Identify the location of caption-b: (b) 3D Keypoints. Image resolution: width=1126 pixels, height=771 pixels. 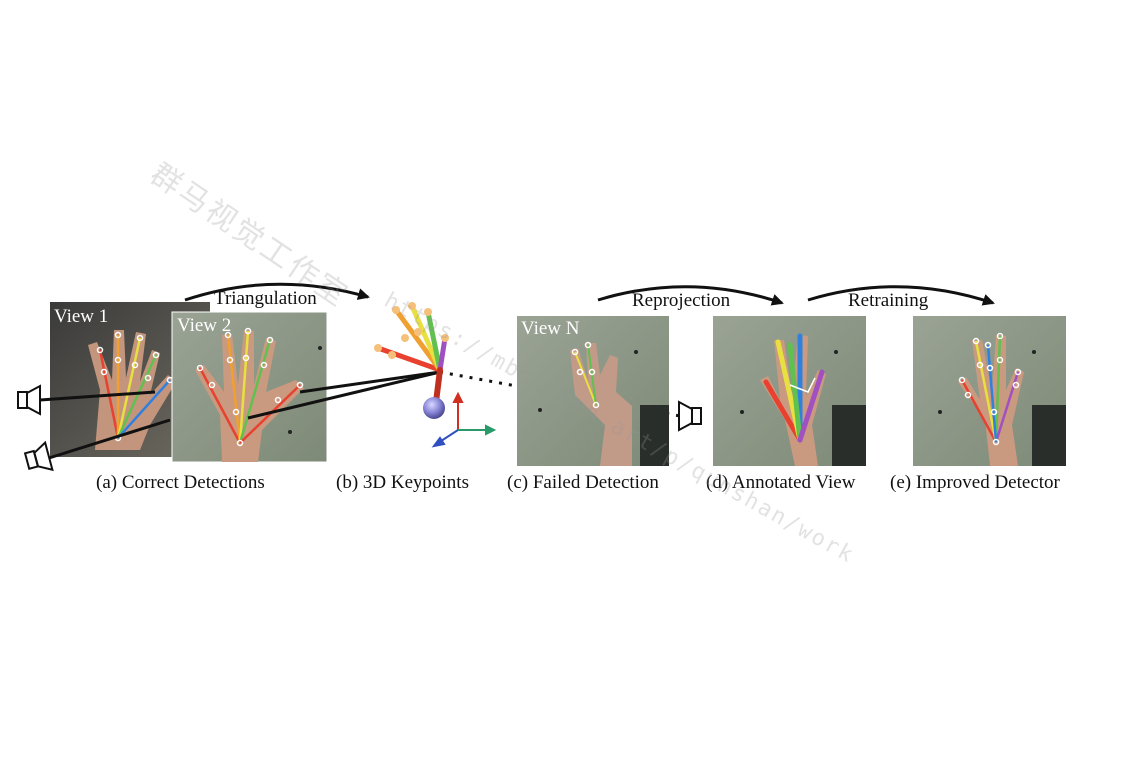
(402, 482).